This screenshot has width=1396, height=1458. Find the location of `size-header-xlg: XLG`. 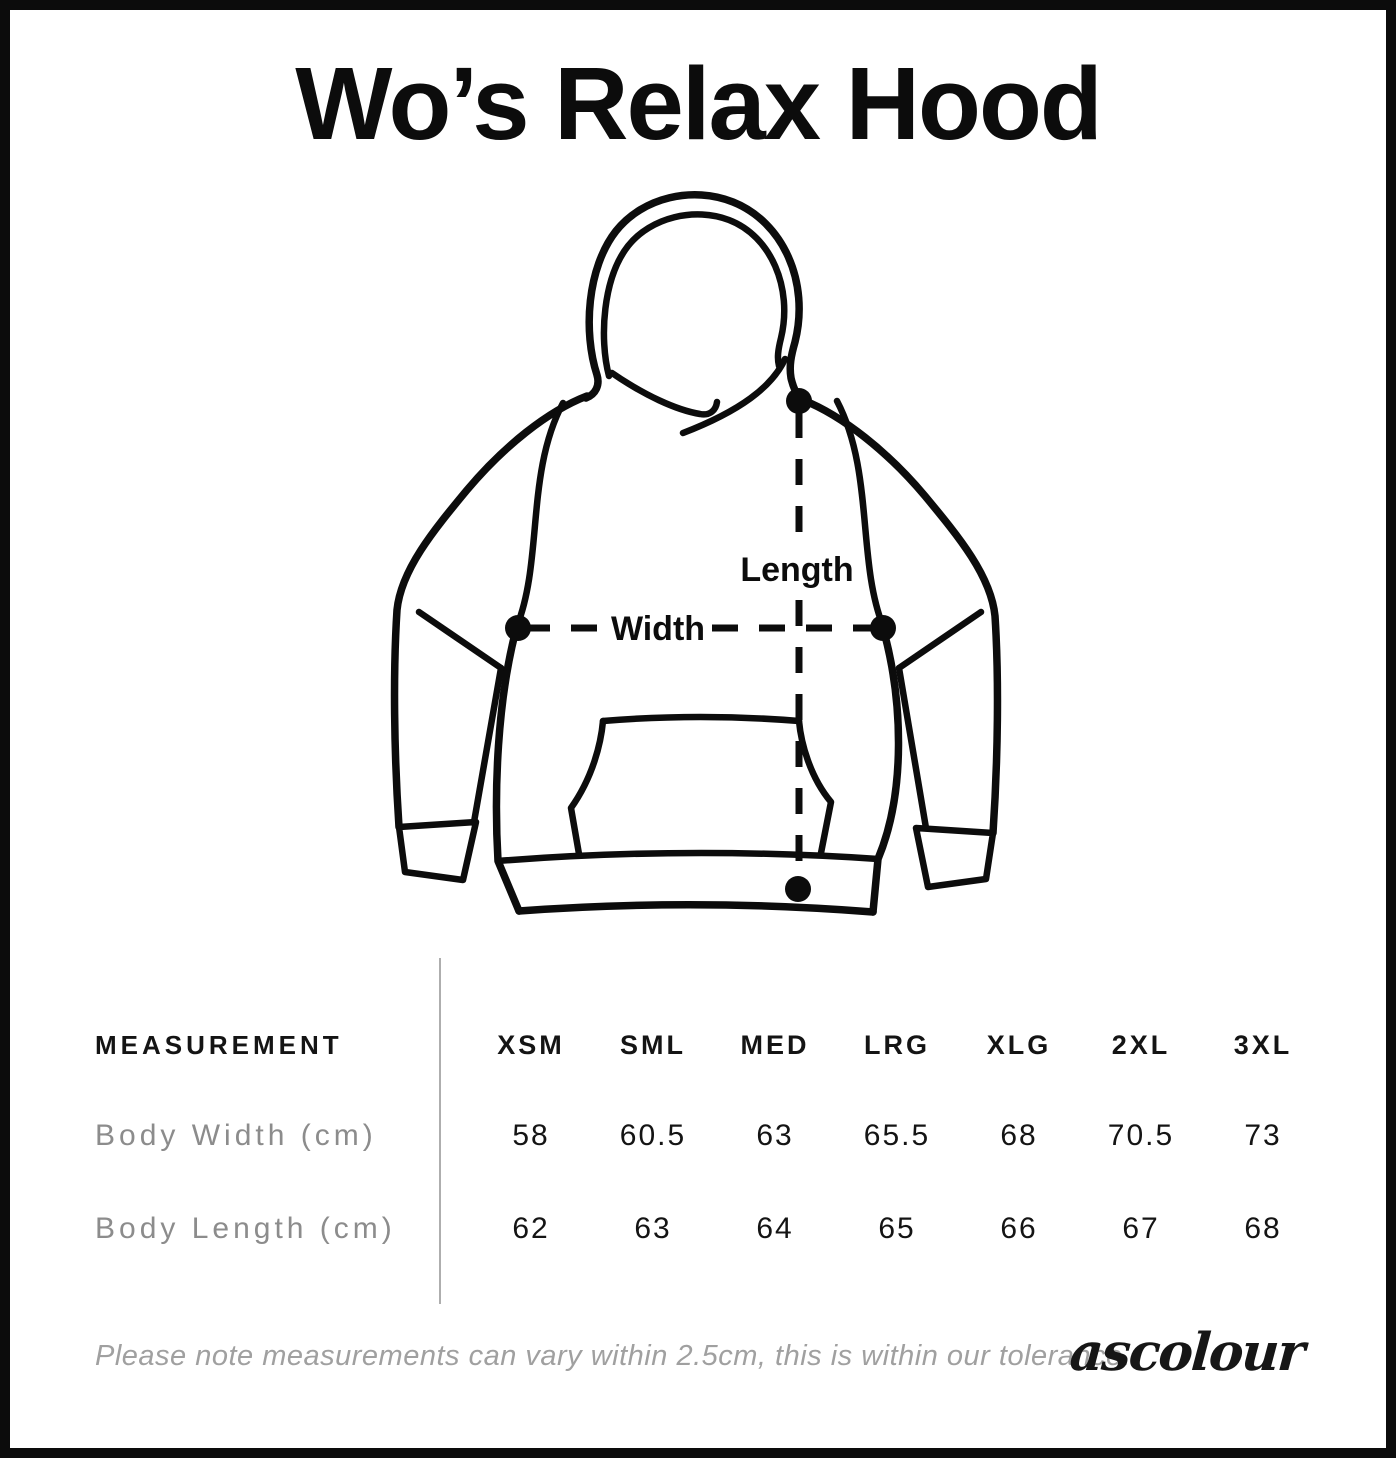

size-header-xlg: XLG is located at coordinates (1019, 1044).